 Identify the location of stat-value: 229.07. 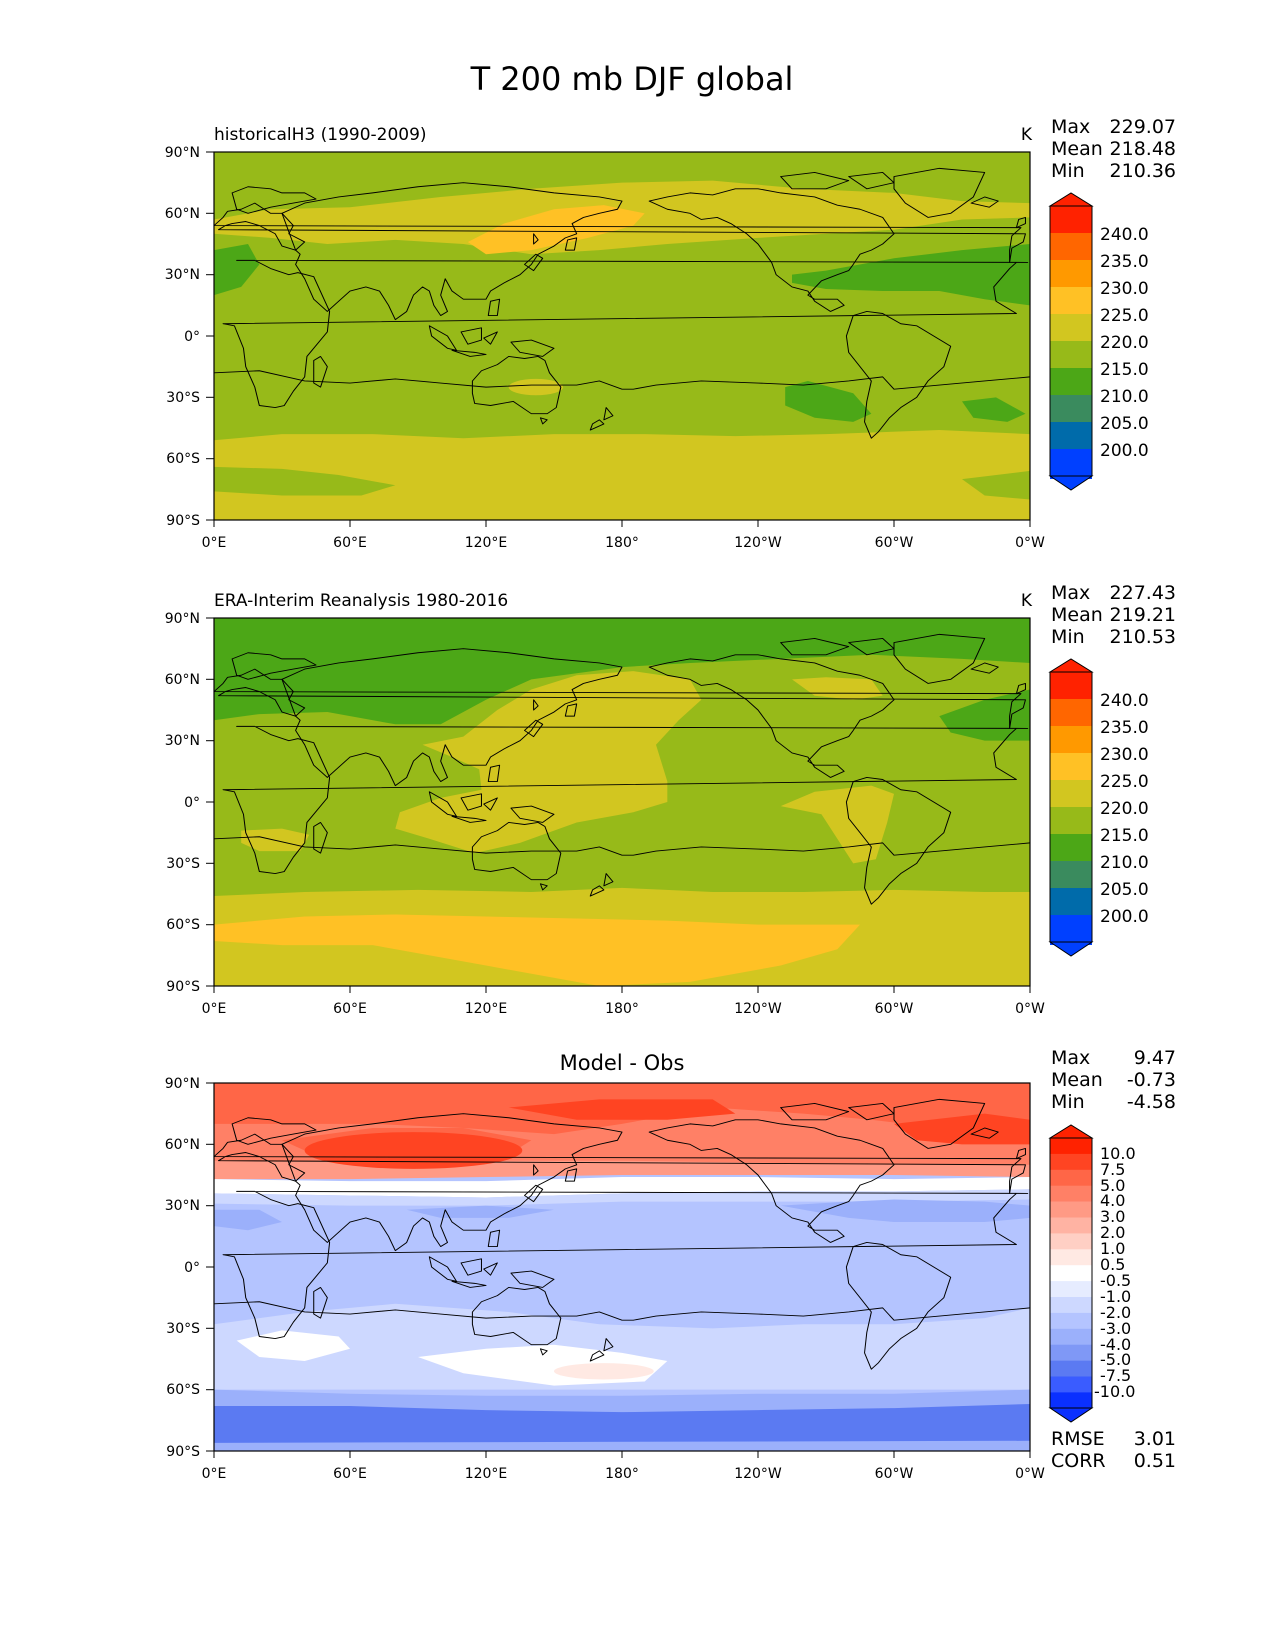
(1143, 127).